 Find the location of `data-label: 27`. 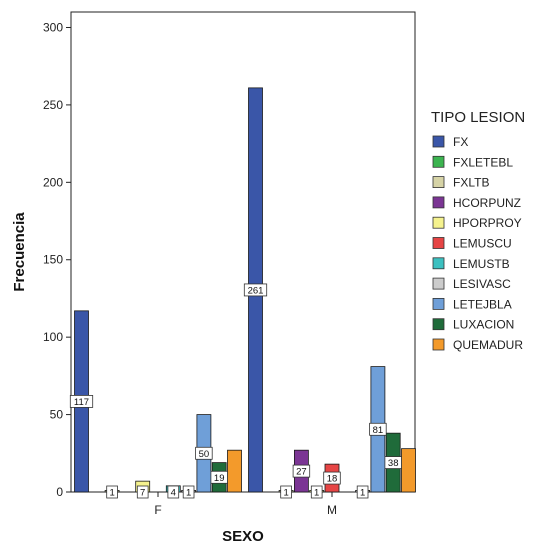

data-label: 27 is located at coordinates (301, 472).